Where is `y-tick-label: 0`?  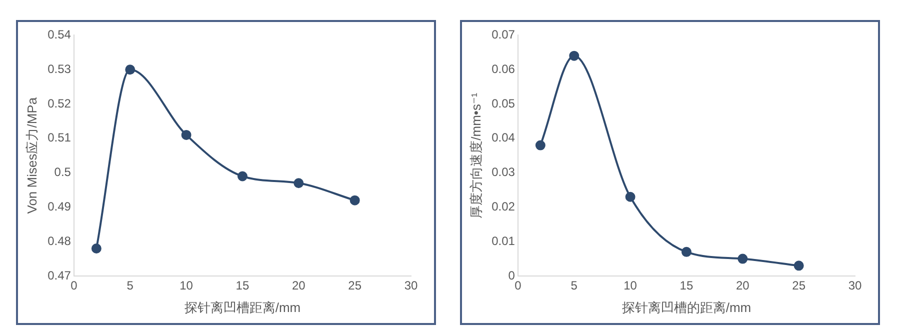
y-tick-label: 0 is located at coordinates (512, 275).